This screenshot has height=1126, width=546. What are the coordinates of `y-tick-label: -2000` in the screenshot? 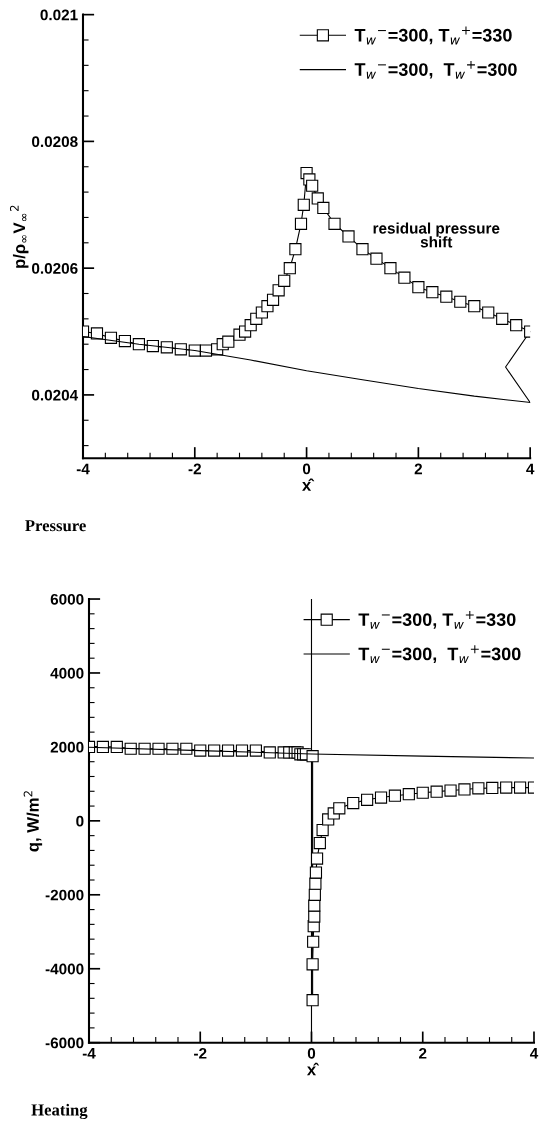 It's located at (64, 895).